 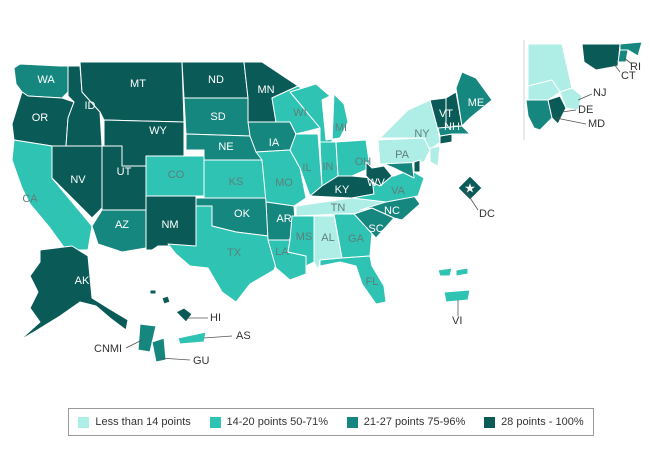 What do you see at coordinates (542, 422) in the screenshot?
I see `legend-label: 28 points - 100%` at bounding box center [542, 422].